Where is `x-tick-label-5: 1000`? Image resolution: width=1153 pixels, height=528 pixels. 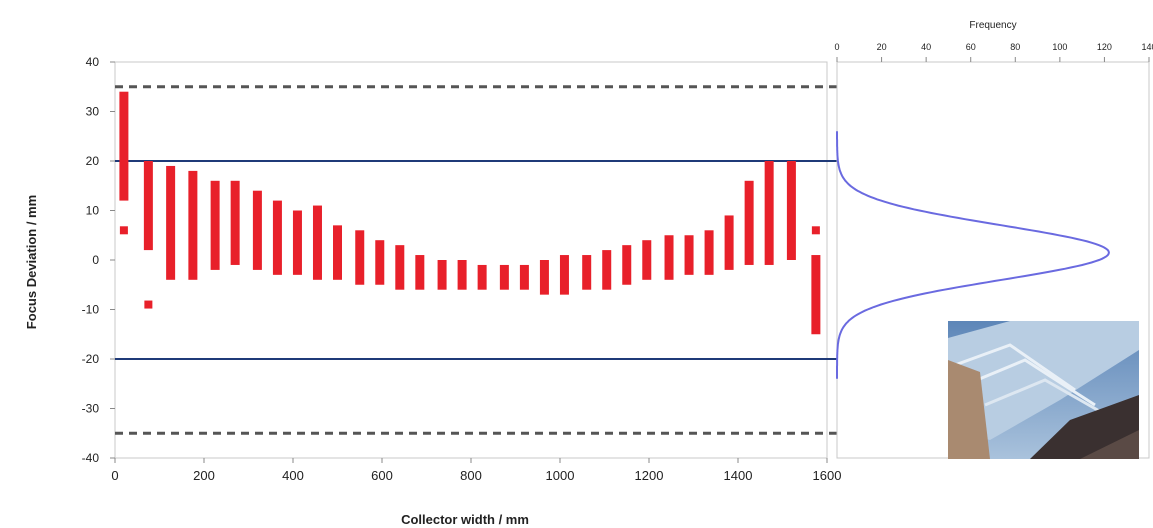
x-tick-label-5: 1000 is located at coordinates (560, 475).